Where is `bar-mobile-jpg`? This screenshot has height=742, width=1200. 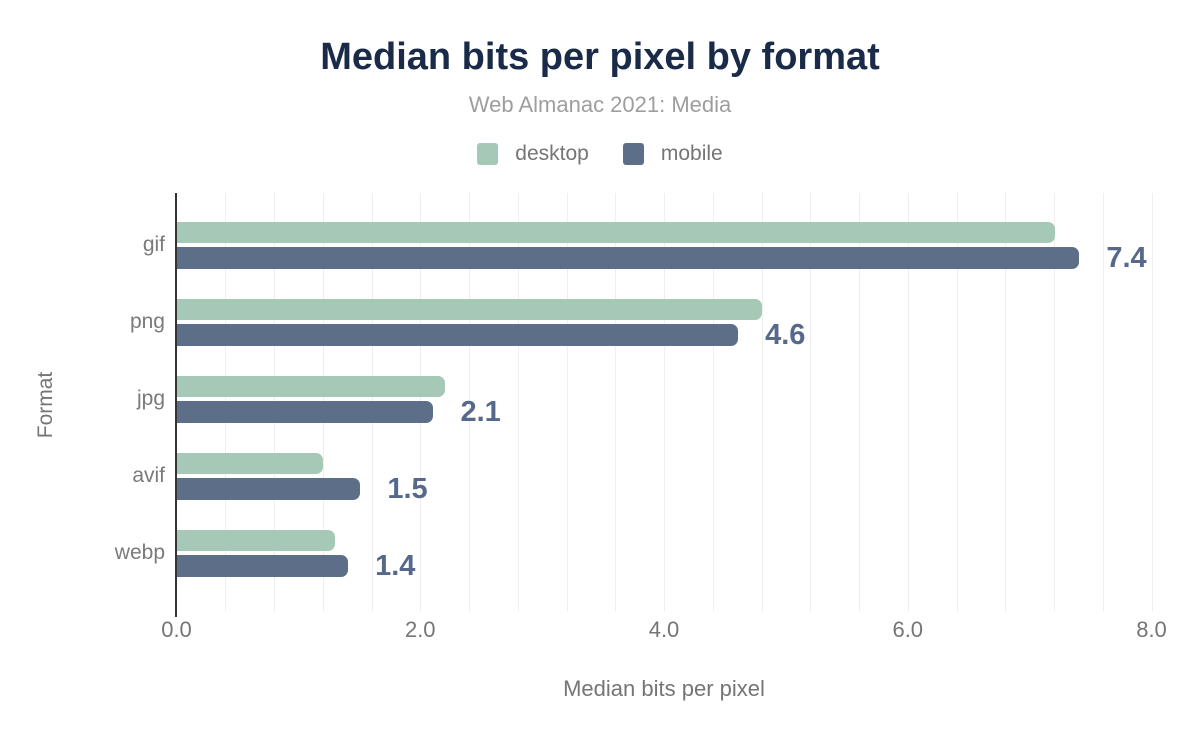
bar-mobile-jpg is located at coordinates (305, 412).